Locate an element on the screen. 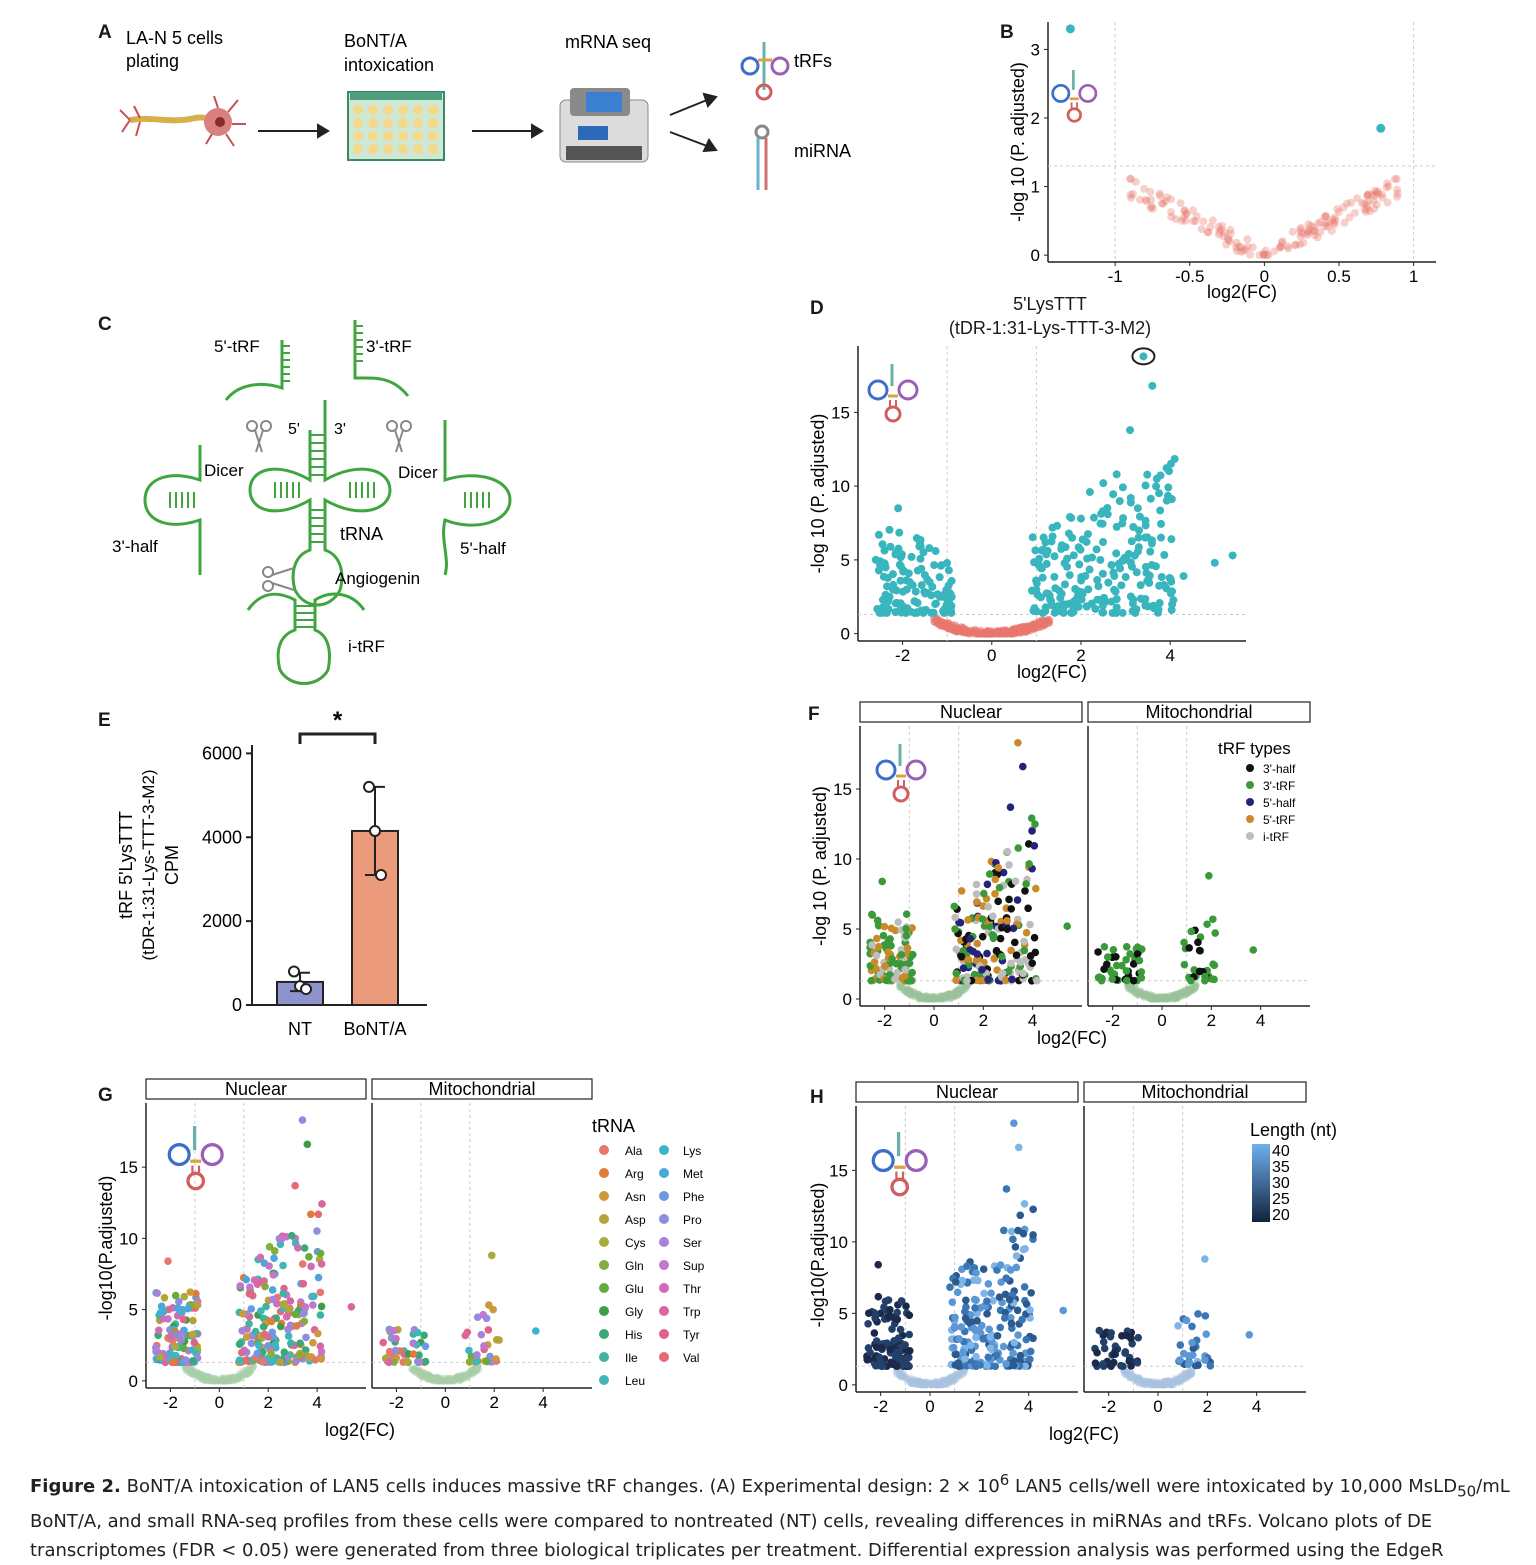  legend-label: Glu is located at coordinates (634, 1289).